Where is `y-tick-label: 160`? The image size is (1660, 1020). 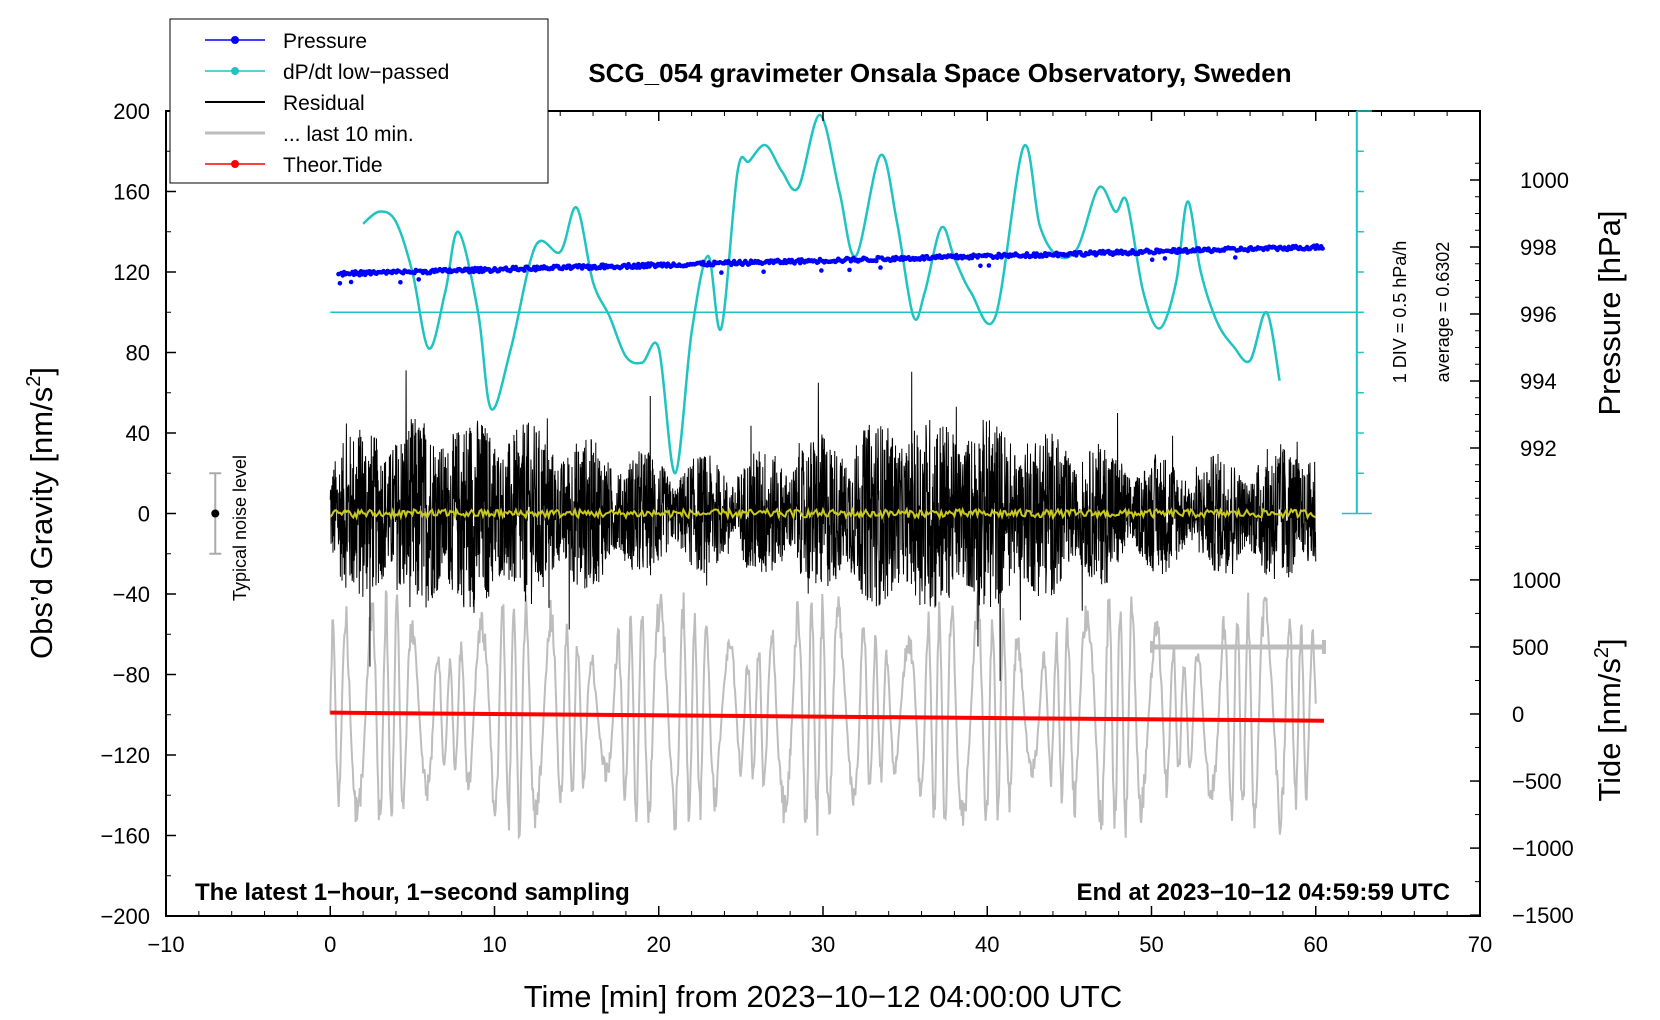 y-tick-label: 160 is located at coordinates (131, 192).